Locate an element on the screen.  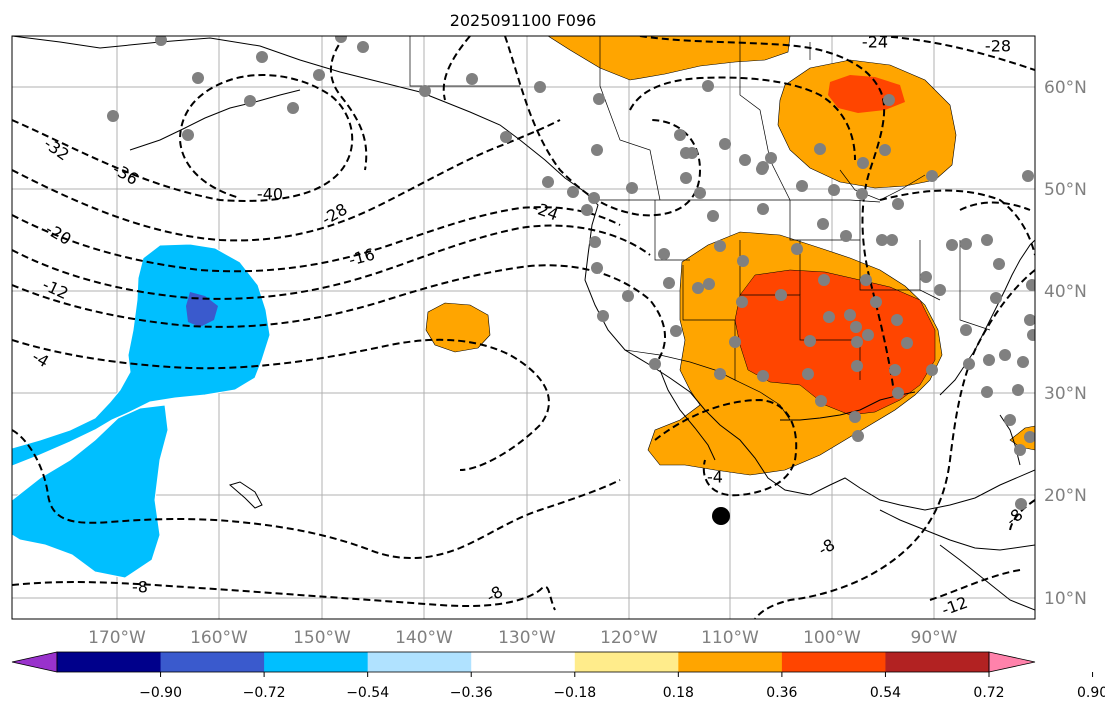
contour-label: -28 is located at coordinates (998, 46).